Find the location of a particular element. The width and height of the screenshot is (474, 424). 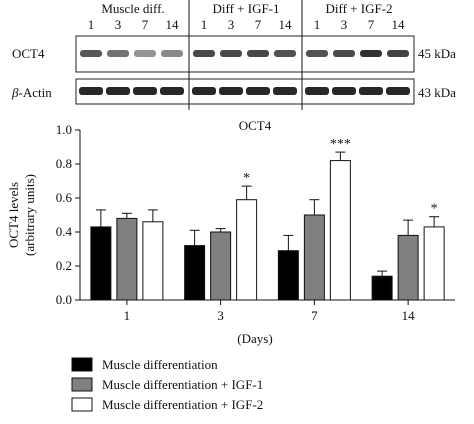

blot-size-oct4: 45 kDa is located at coordinates (437, 53).